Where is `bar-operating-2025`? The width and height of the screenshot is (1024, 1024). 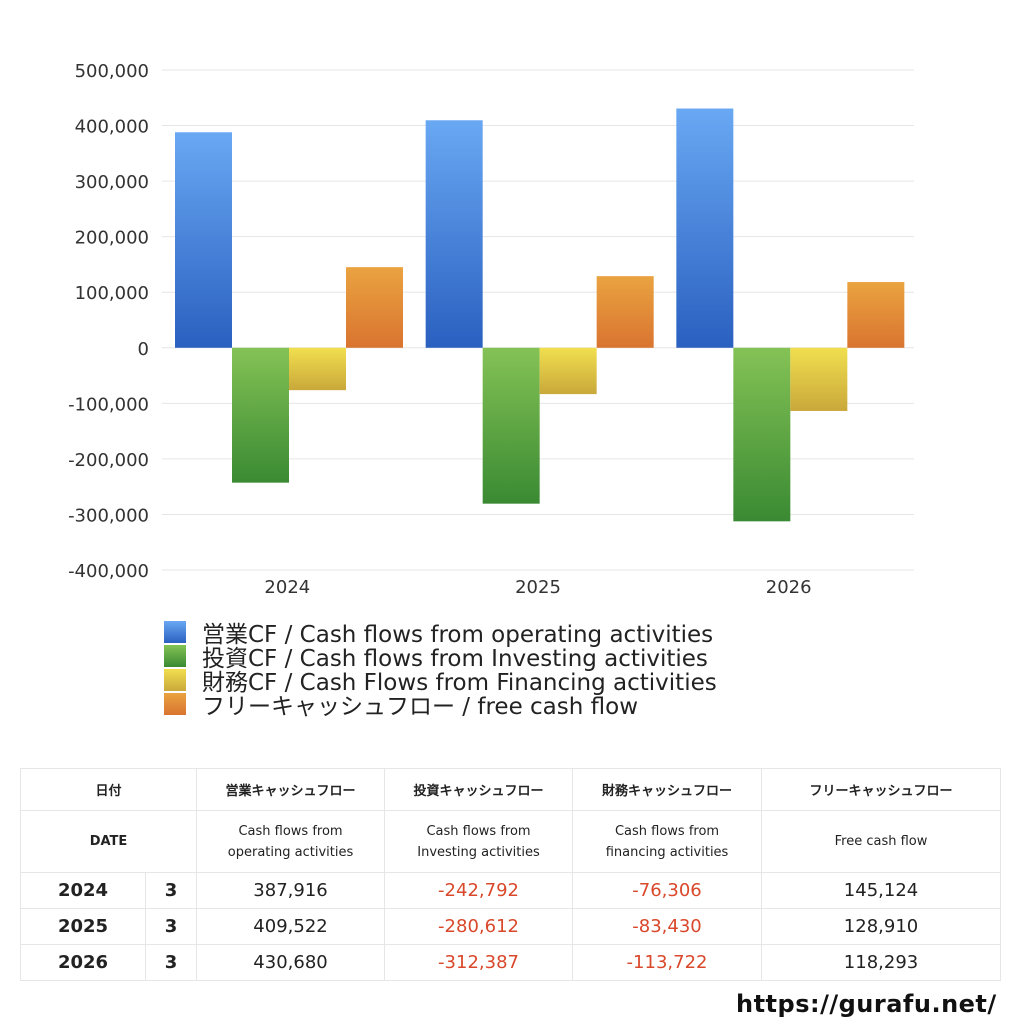 bar-operating-2025 is located at coordinates (454, 234).